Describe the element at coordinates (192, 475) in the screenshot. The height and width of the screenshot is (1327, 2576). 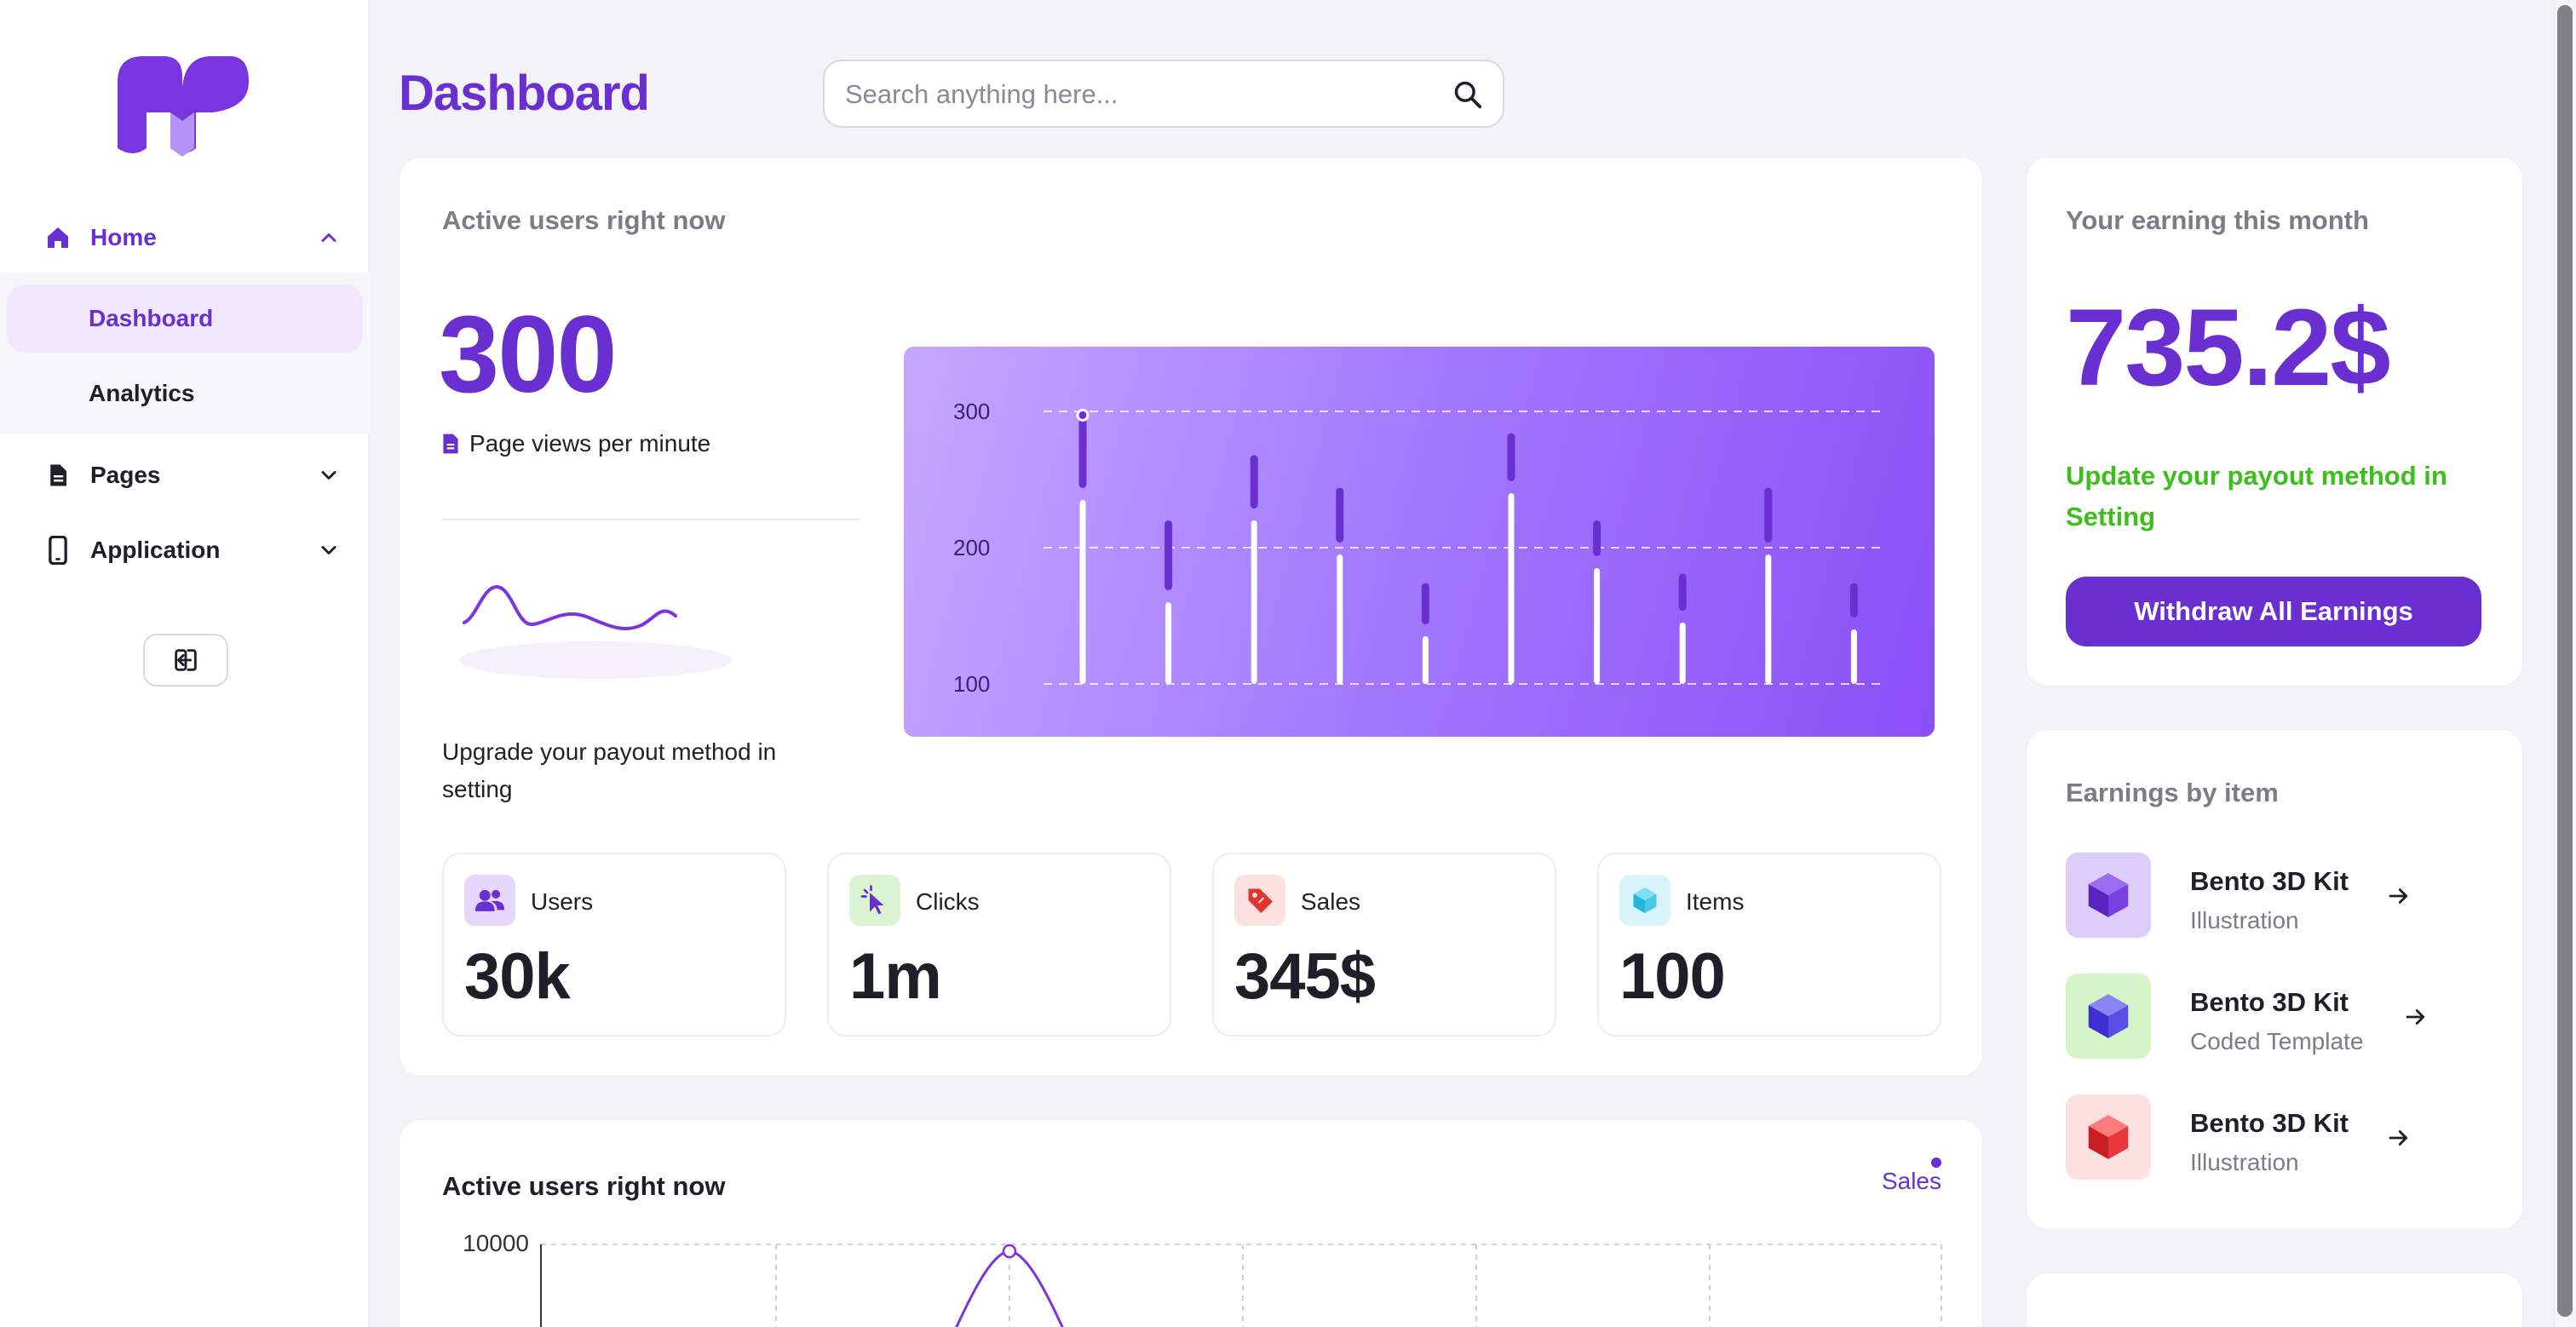
I see `sidebar-item-pages: Pages` at that location.